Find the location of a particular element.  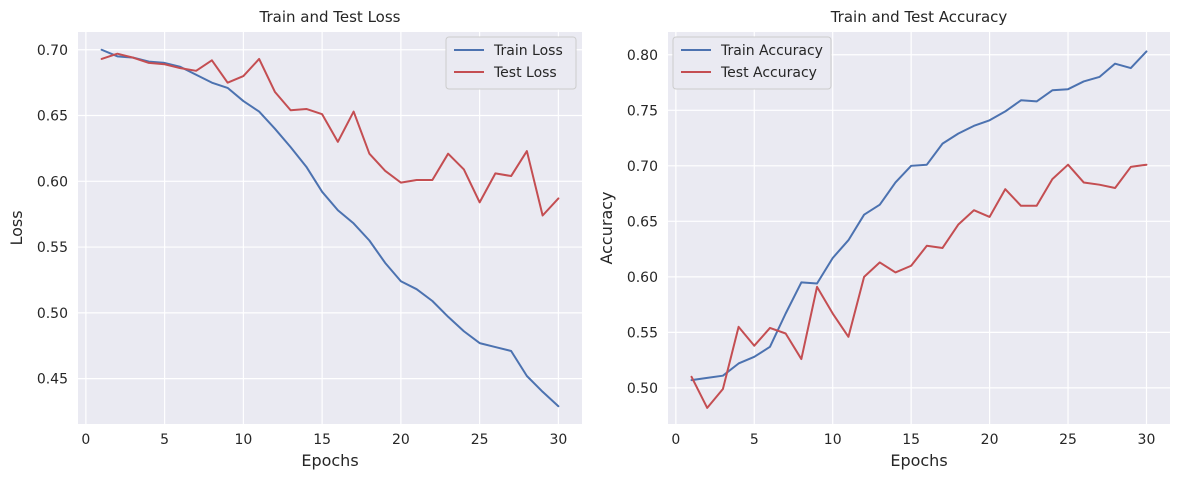

loss-y-axis-label: Loss is located at coordinates (16, 227).